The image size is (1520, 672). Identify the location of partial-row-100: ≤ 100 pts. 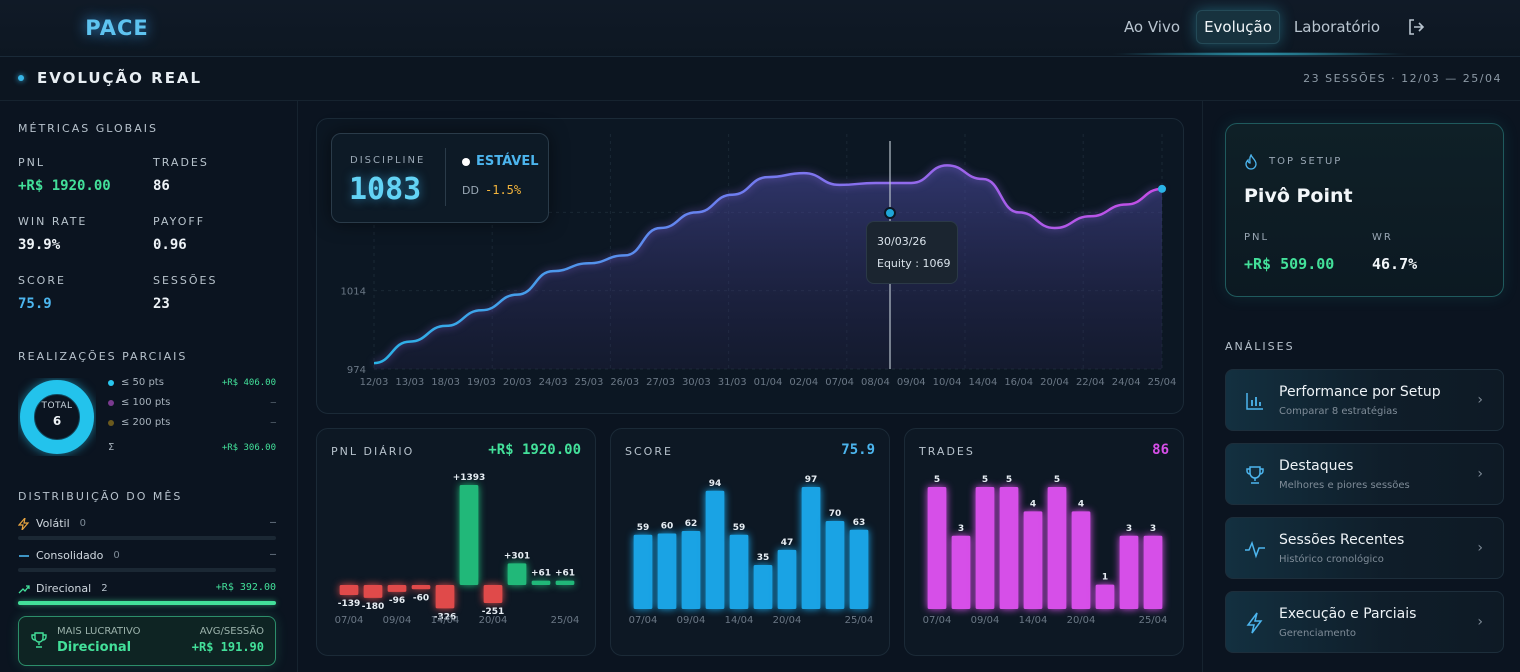
(139, 402).